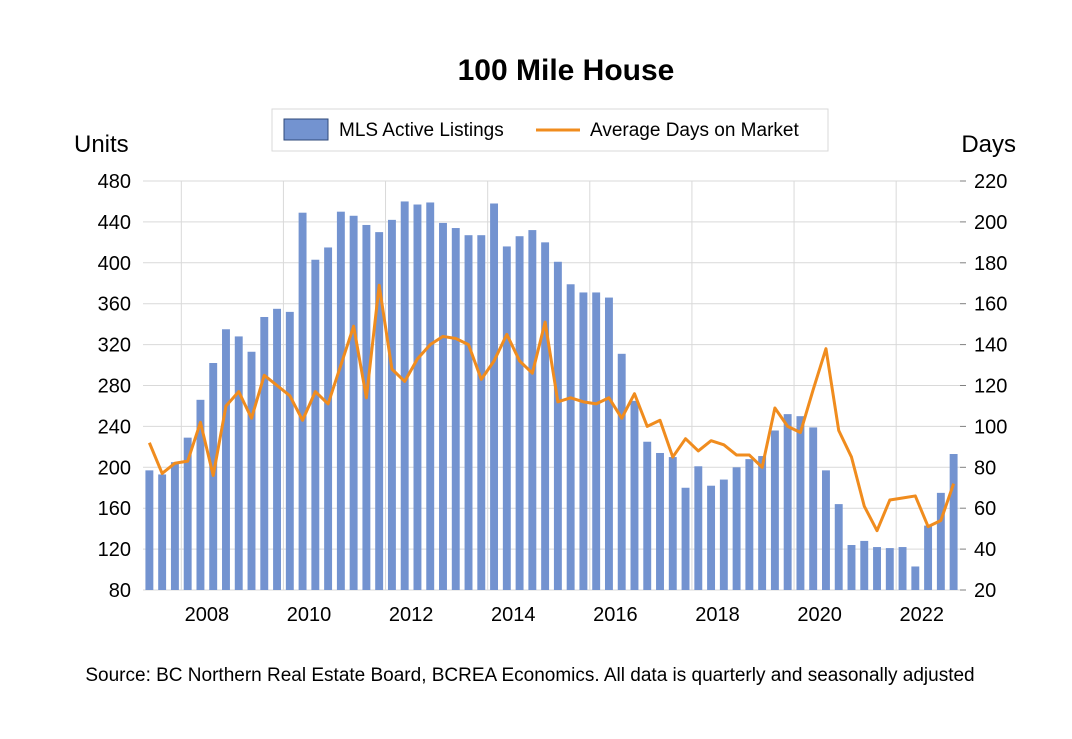 The width and height of the screenshot is (1072, 739). What do you see at coordinates (120, 591) in the screenshot?
I see `left-tick-label: 80` at bounding box center [120, 591].